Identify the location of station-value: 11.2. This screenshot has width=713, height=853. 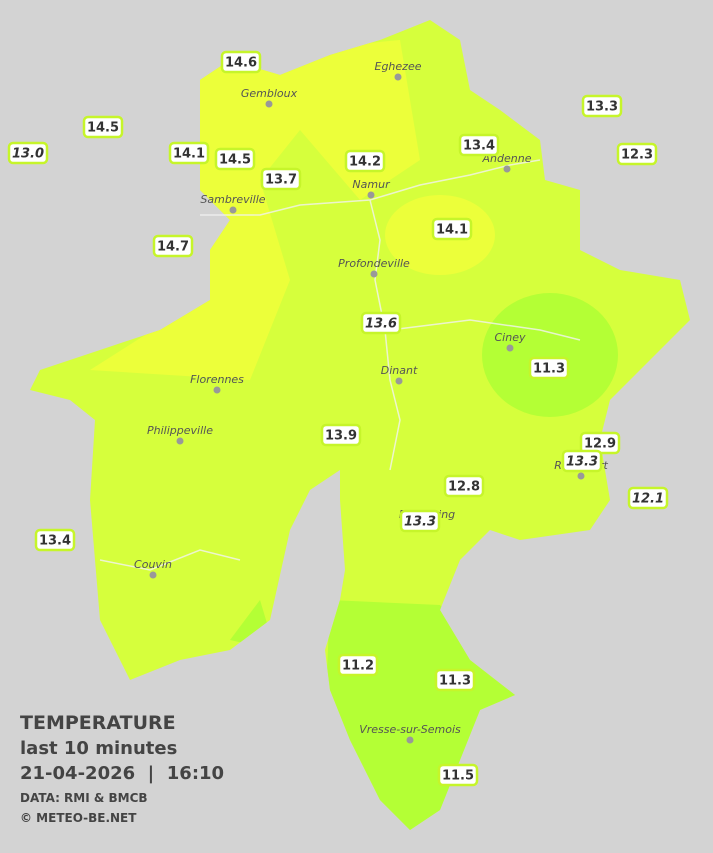
(358, 666).